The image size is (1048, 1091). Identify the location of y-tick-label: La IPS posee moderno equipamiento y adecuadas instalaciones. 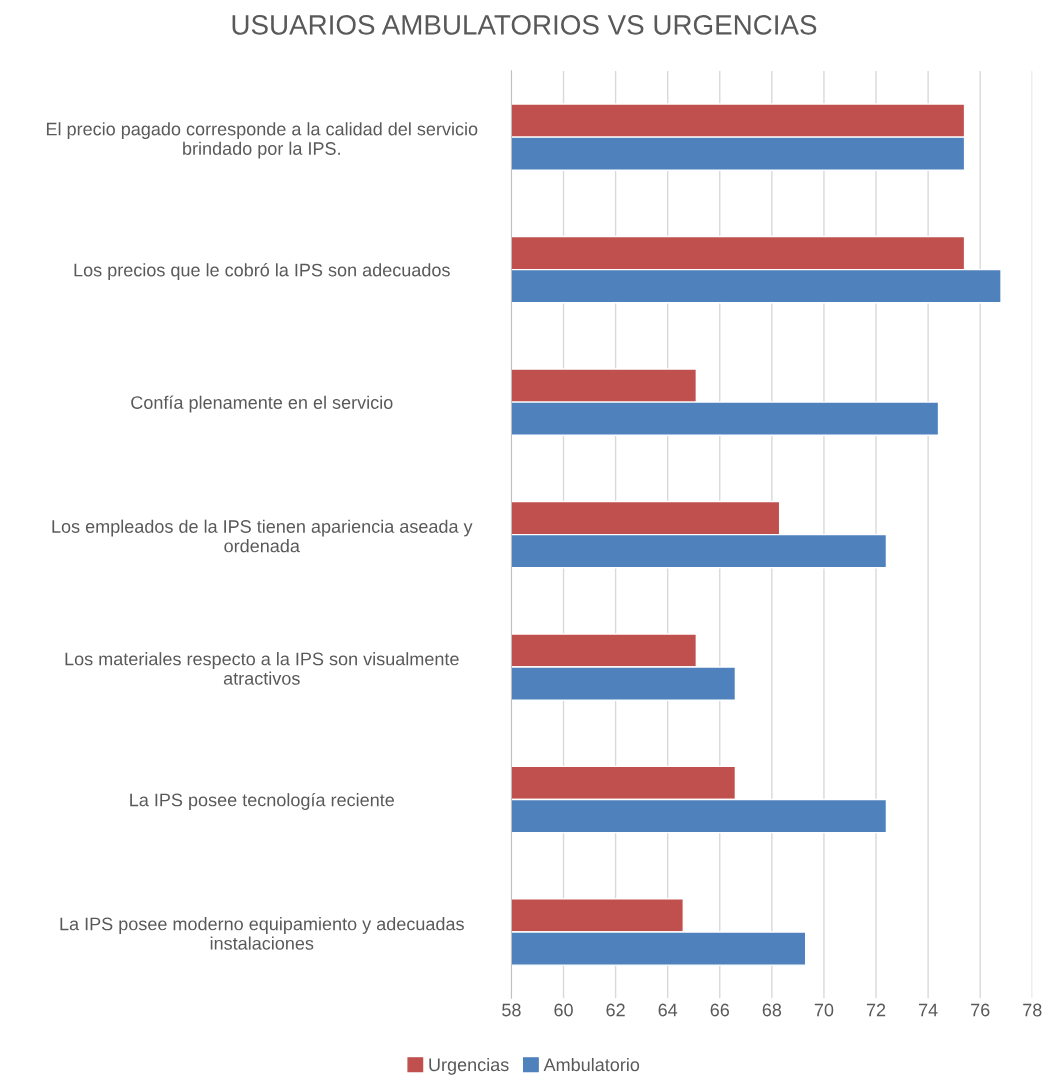
(262, 933).